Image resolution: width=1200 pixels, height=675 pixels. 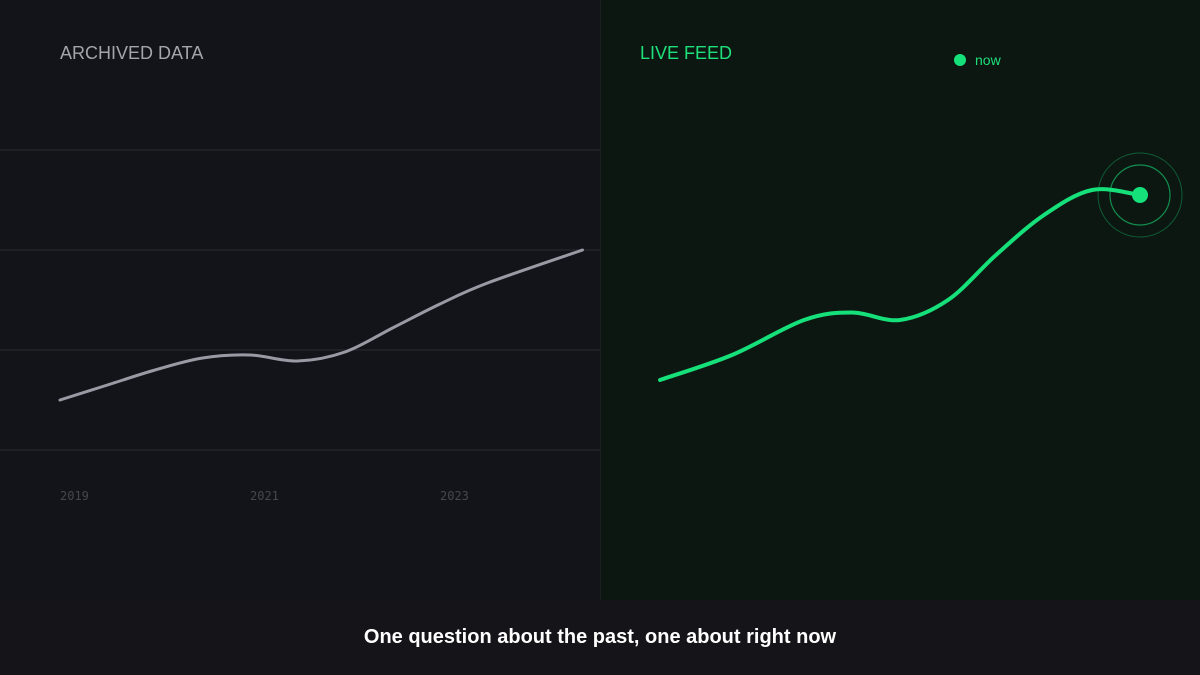 What do you see at coordinates (960, 60) in the screenshot?
I see `legend-dot-icon` at bounding box center [960, 60].